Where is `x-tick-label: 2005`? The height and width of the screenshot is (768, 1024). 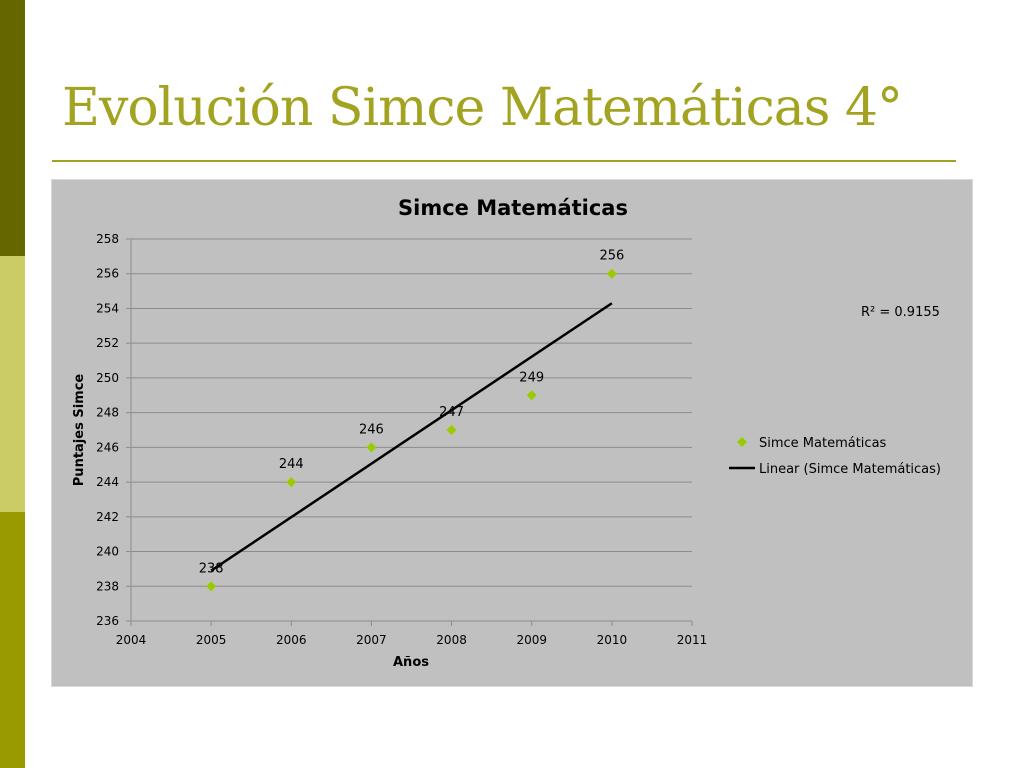
x-tick-label: 2005 is located at coordinates (211, 640).